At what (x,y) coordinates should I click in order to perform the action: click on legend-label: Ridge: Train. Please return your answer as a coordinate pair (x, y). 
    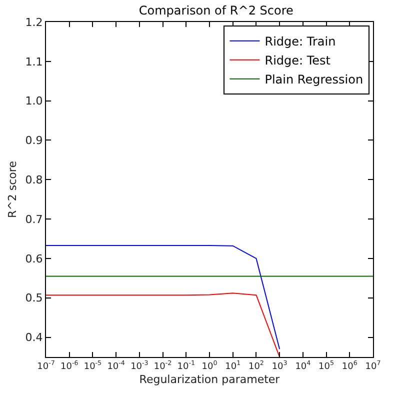
    Looking at the image, I should click on (300, 41).